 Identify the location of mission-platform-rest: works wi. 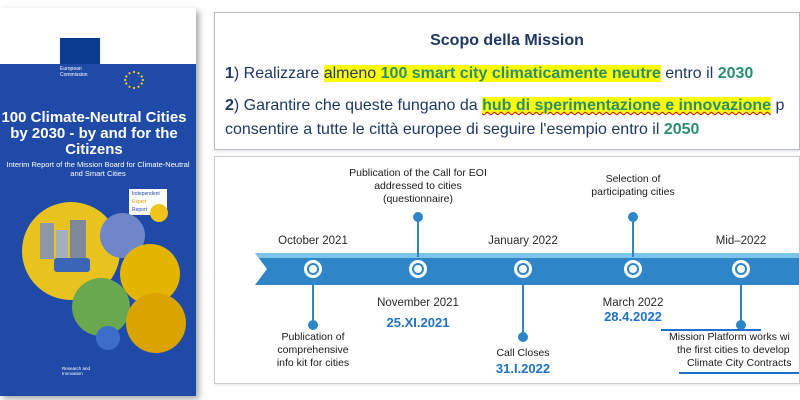
(768, 337).